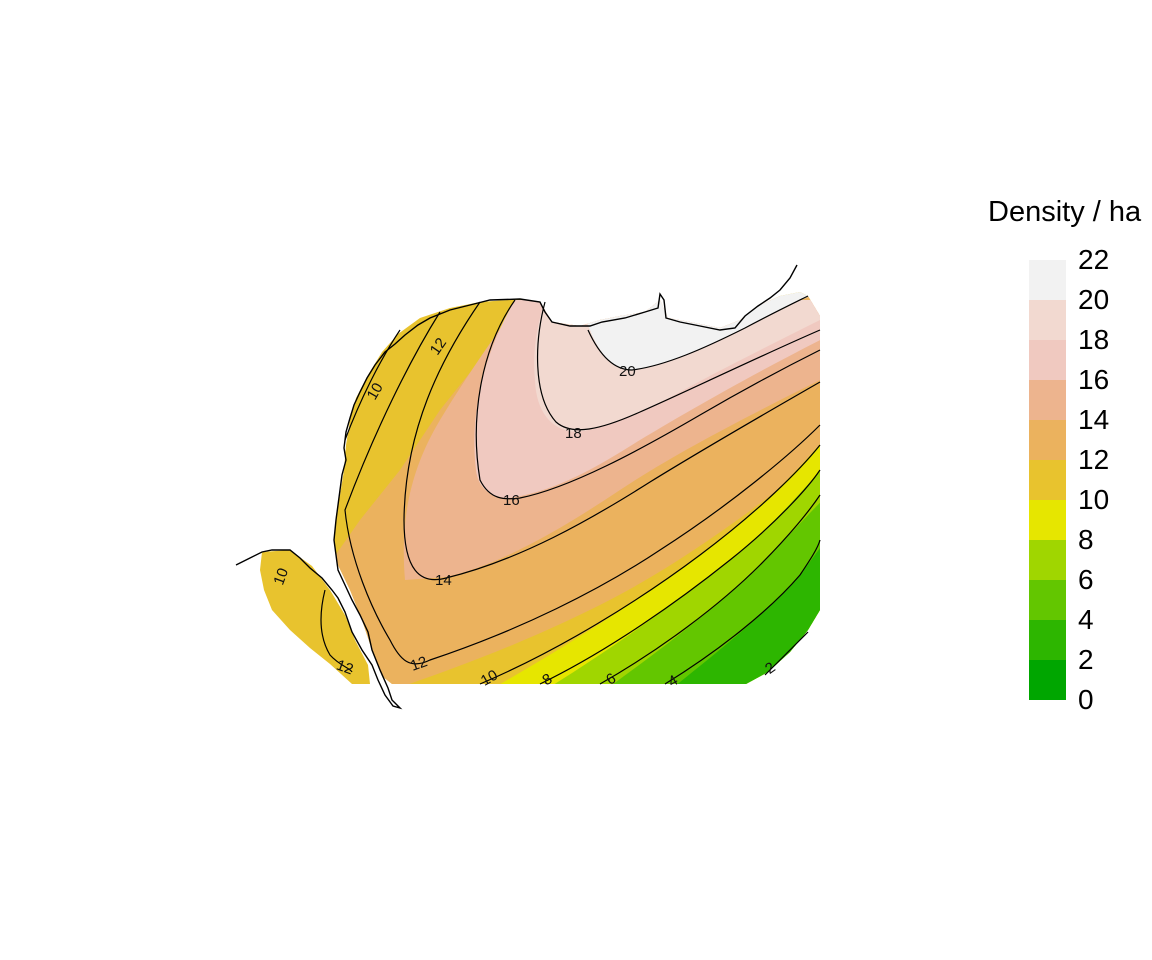 The image size is (1152, 960). What do you see at coordinates (1094, 459) in the screenshot?
I see `legend-tick-label: 12` at bounding box center [1094, 459].